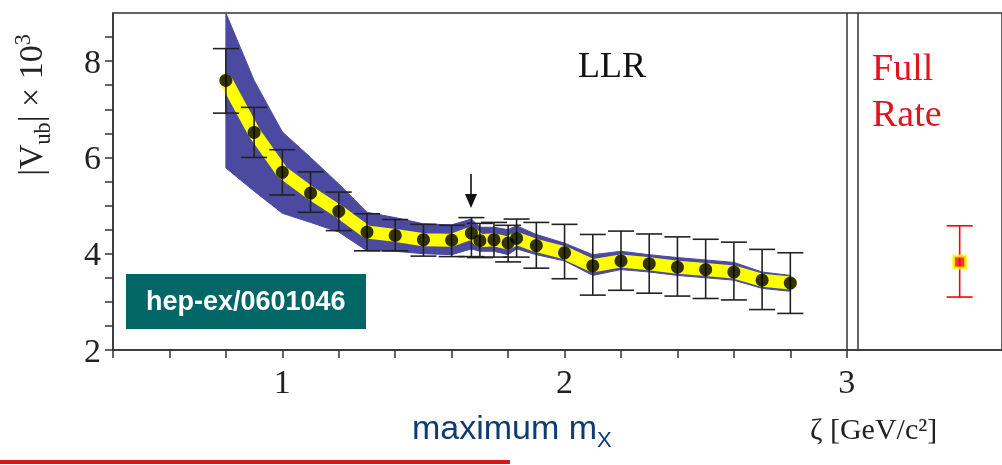 This screenshot has height=465, width=1002. Describe the element at coordinates (246, 301) in the screenshot. I see `annotation: hep-ex/0601046` at that location.